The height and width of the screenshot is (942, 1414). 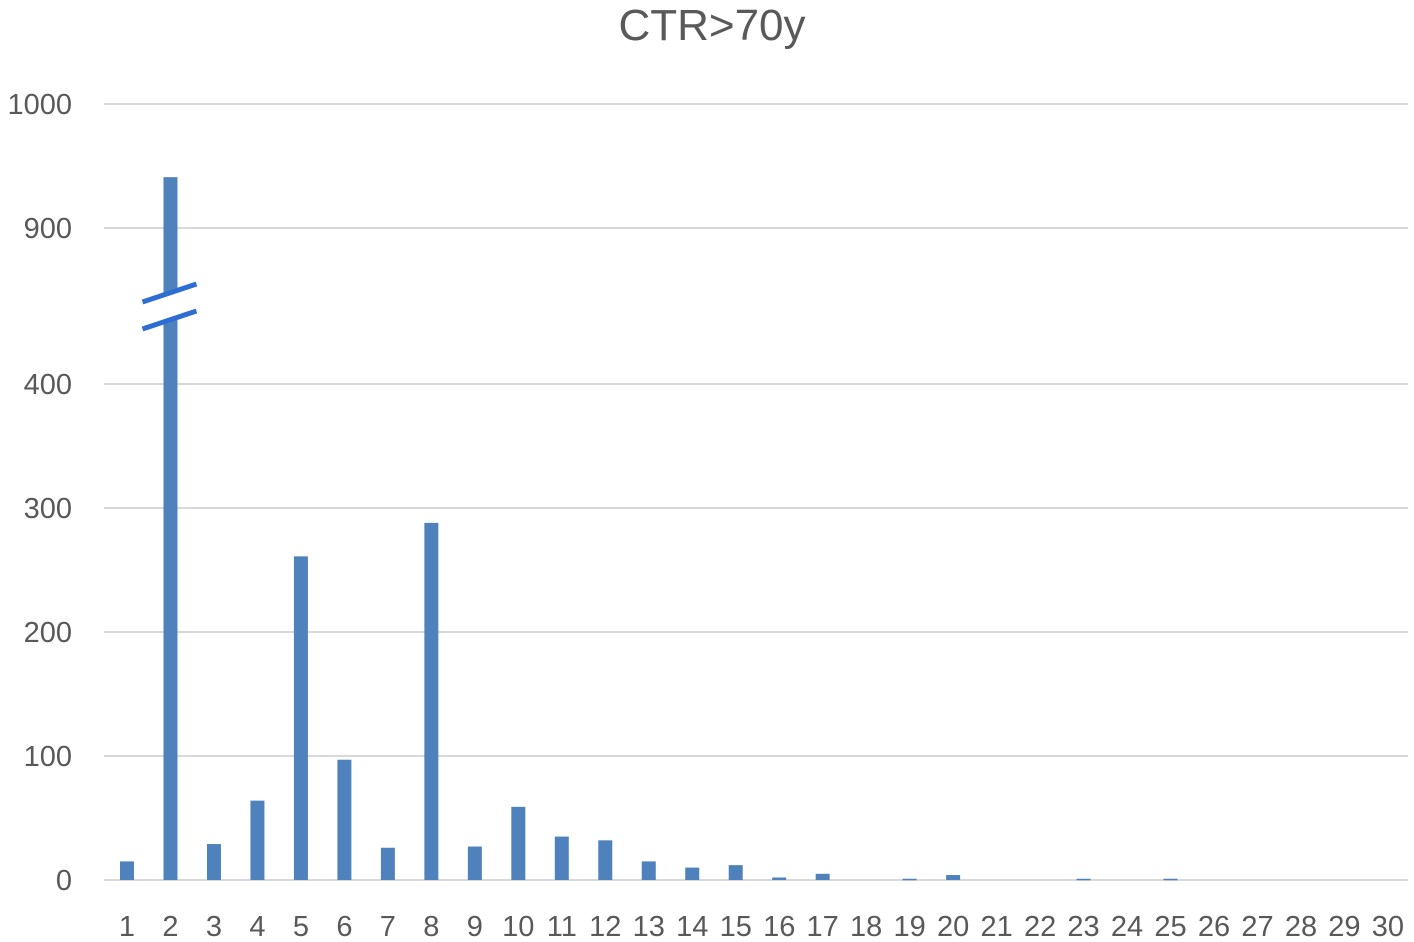 I want to click on x-tick-label: 19, so click(x=910, y=926).